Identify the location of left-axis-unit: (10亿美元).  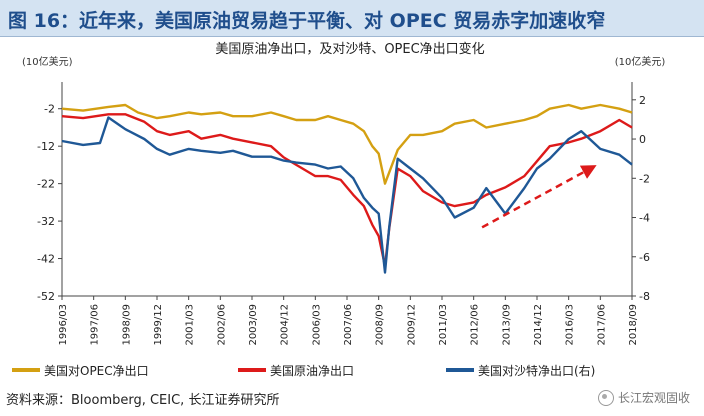
(47, 61).